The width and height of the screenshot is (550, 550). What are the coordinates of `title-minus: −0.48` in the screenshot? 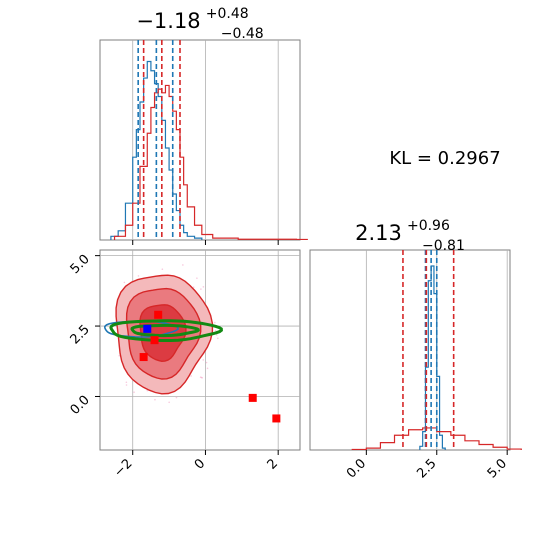 It's located at (242, 34).